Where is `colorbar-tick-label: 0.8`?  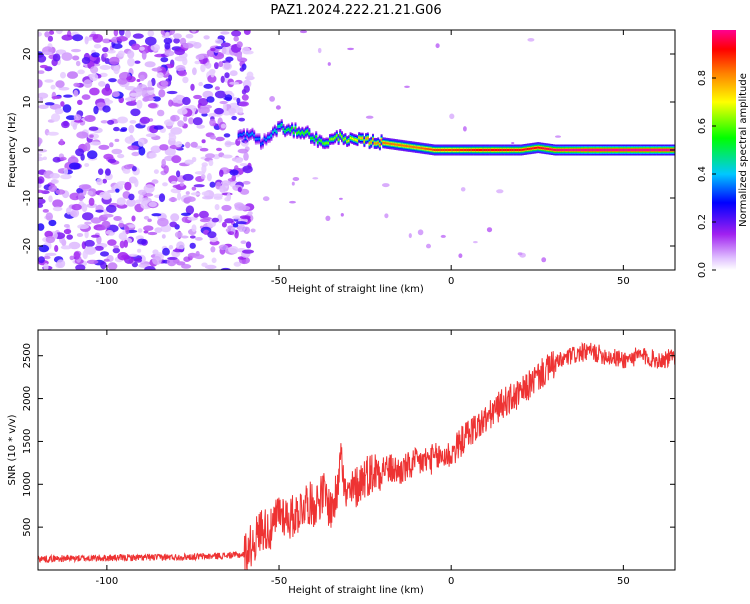
colorbar-tick-label: 0.8 is located at coordinates (702, 78).